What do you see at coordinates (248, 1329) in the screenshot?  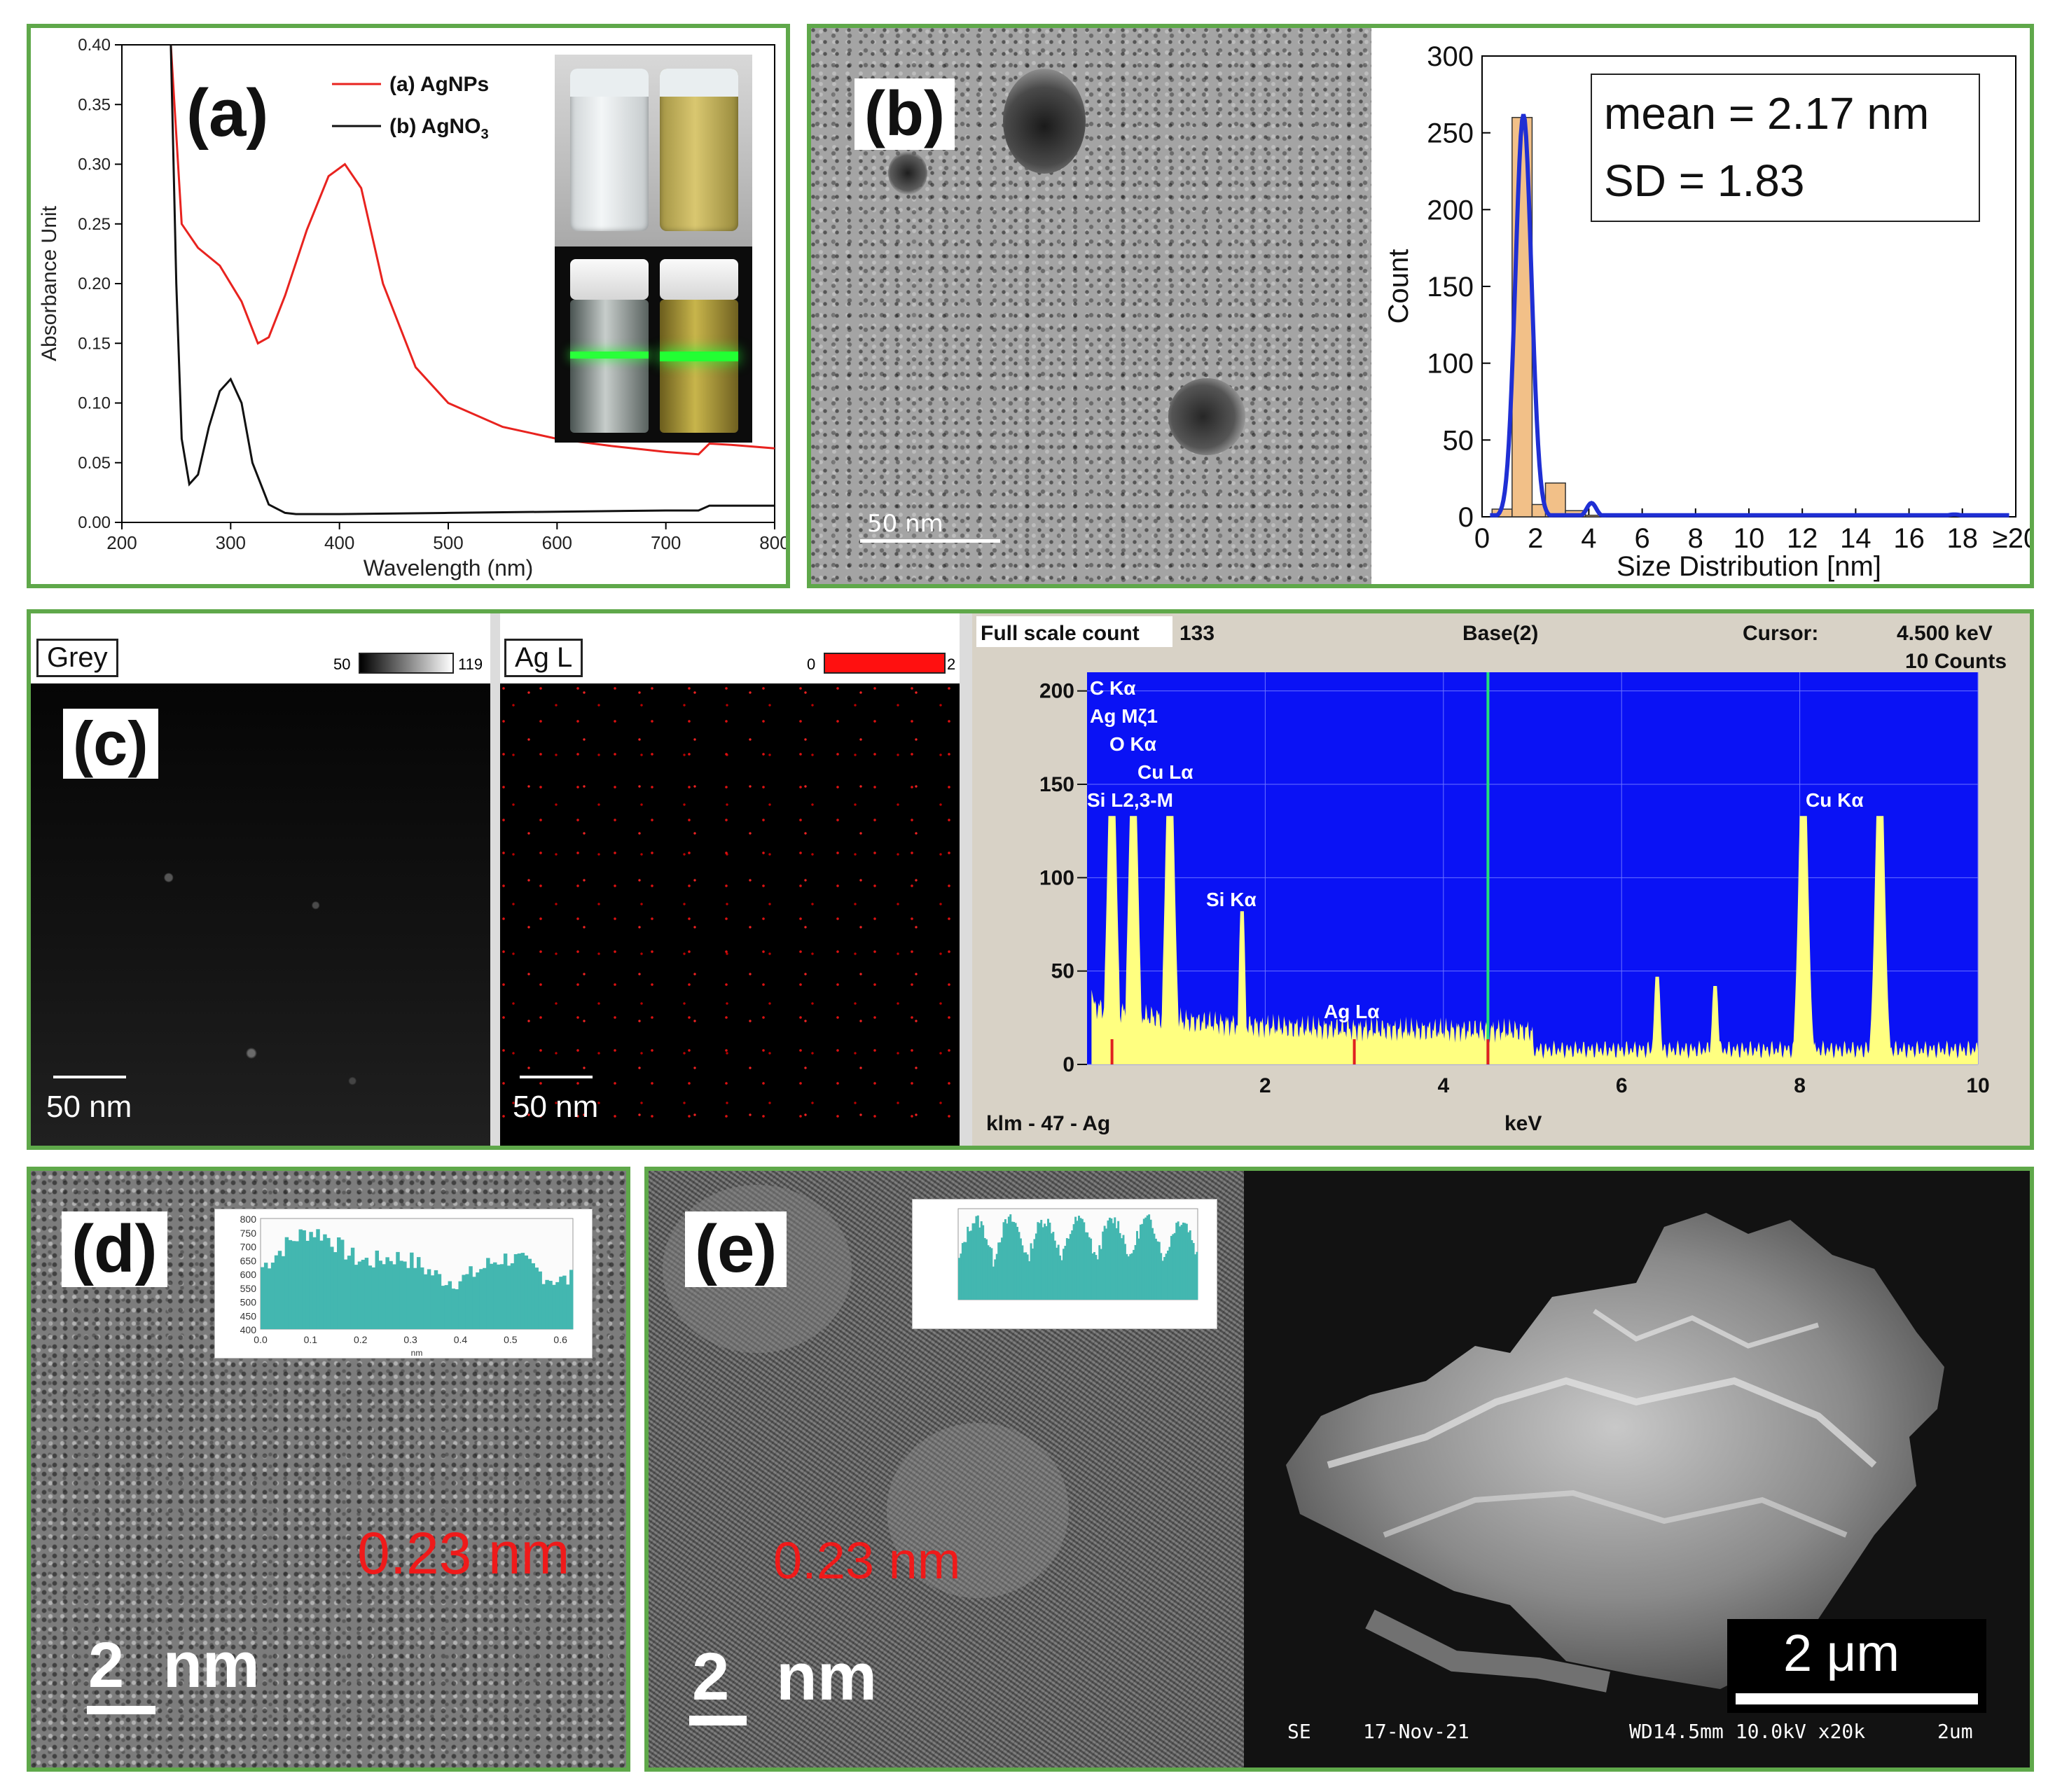 I see `profile-y-tick: 400` at bounding box center [248, 1329].